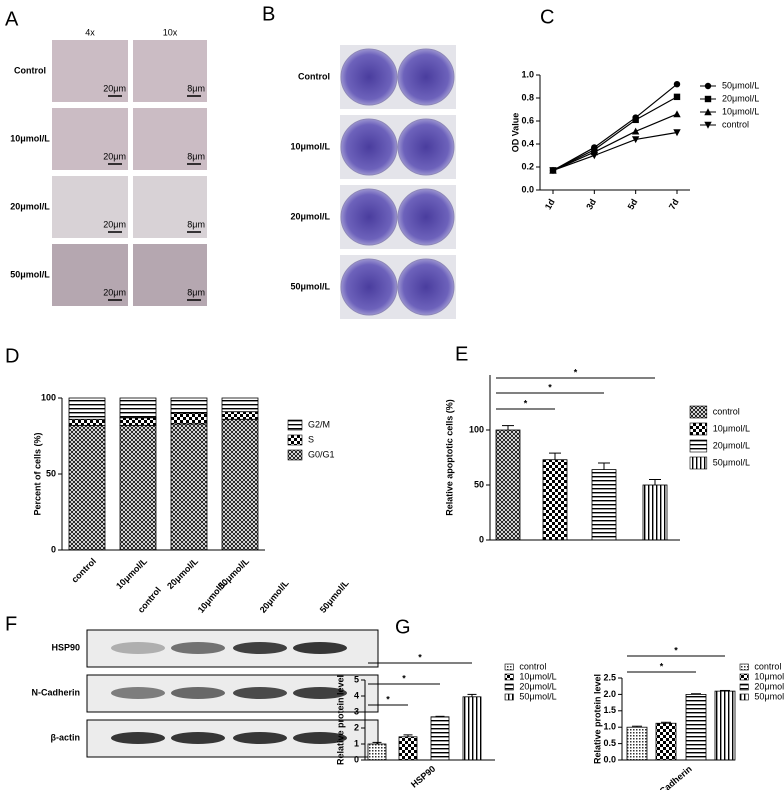 This screenshot has height=790, width=784. Describe the element at coordinates (30, 70) in the screenshot. I see `row-label: Control` at that location.